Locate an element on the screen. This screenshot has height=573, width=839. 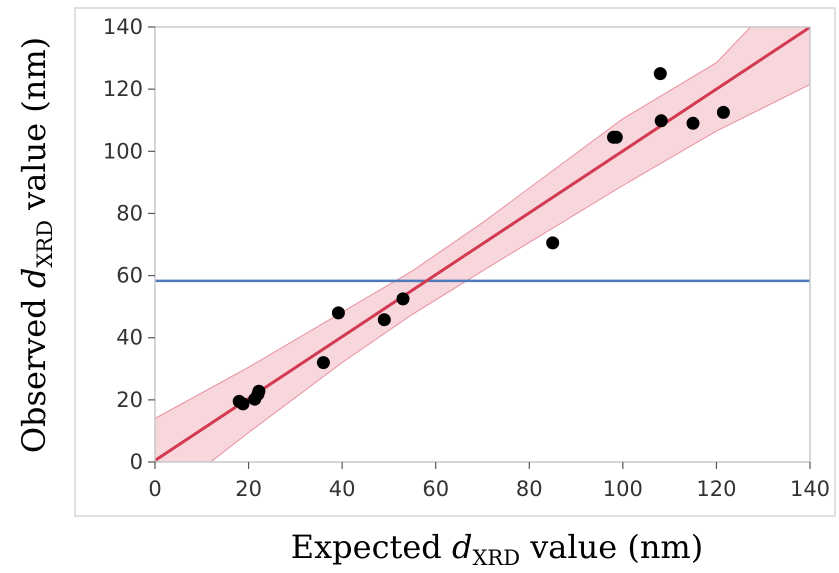
x-tick-label-140: 140 is located at coordinates (810, 489).